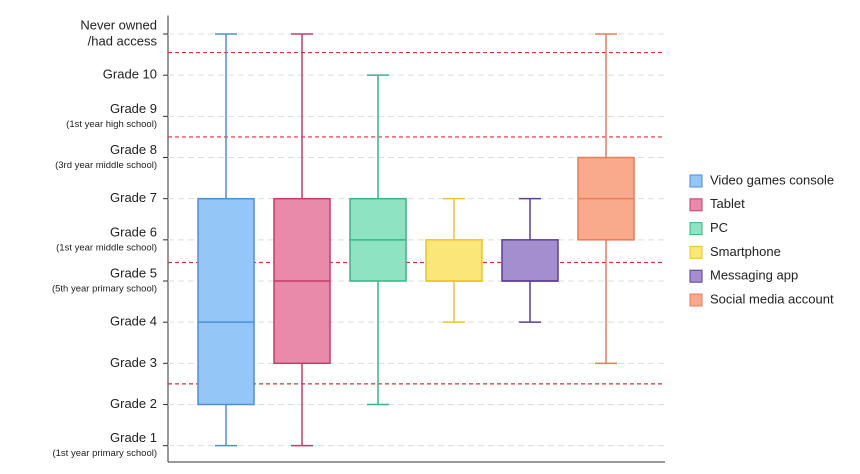  What do you see at coordinates (133, 231) in the screenshot?
I see `y-tick-label: Grade 6` at bounding box center [133, 231].